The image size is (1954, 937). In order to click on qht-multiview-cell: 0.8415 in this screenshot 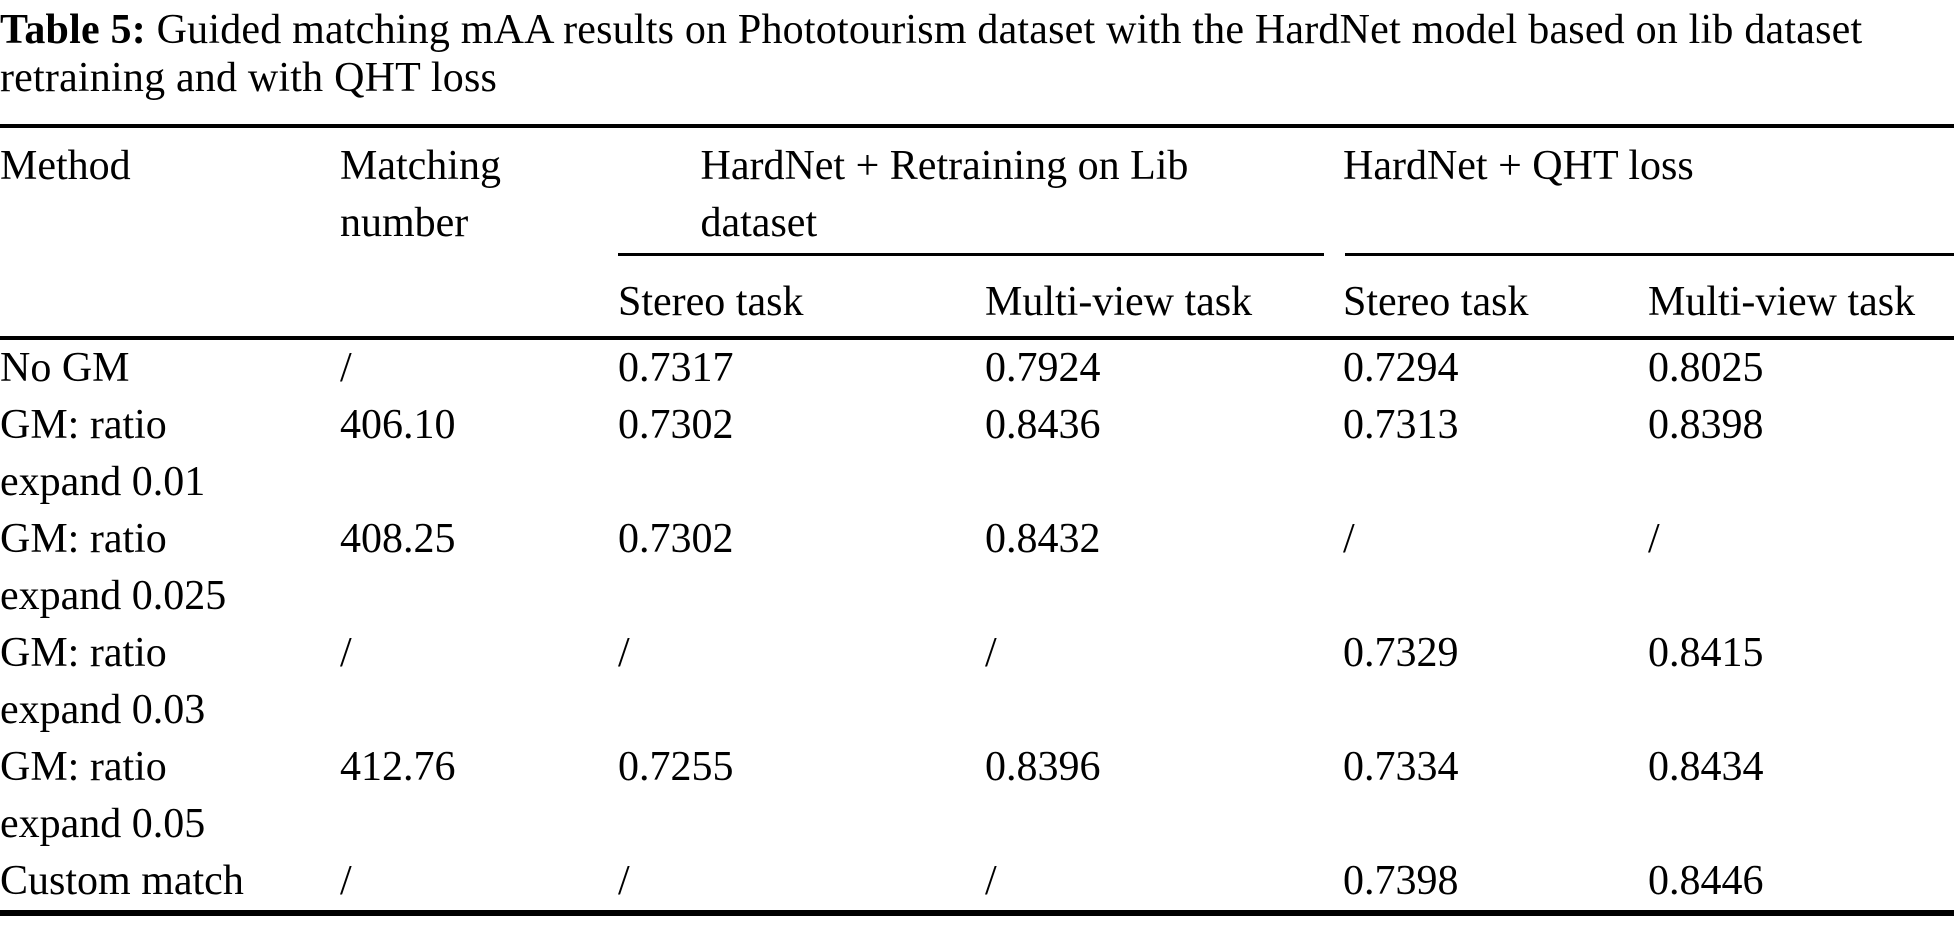, I will do `click(1706, 653)`.